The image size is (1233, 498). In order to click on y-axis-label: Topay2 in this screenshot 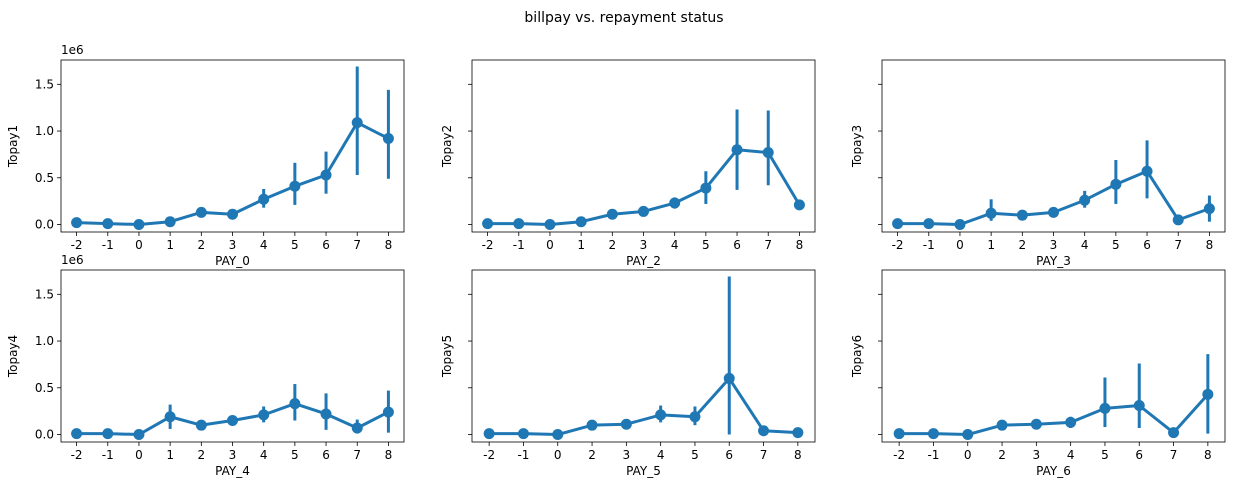, I will do `click(447, 146)`.